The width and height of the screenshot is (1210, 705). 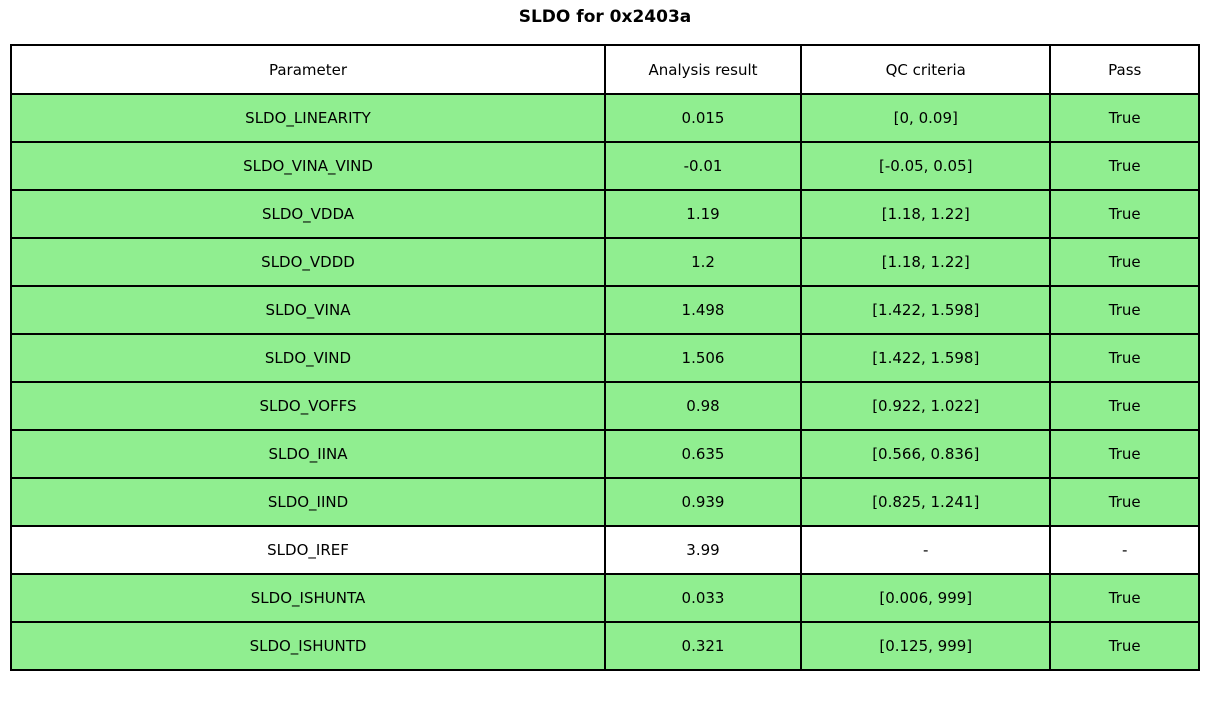 I want to click on cell-analysis-result: 1.2, so click(x=703, y=262).